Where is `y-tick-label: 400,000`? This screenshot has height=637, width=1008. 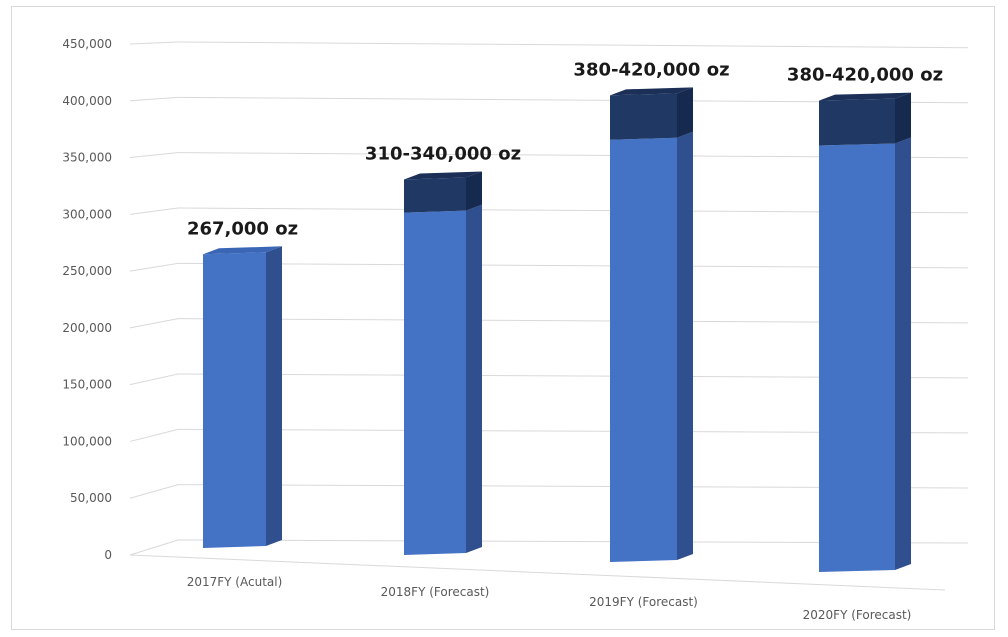 y-tick-label: 400,000 is located at coordinates (87, 101).